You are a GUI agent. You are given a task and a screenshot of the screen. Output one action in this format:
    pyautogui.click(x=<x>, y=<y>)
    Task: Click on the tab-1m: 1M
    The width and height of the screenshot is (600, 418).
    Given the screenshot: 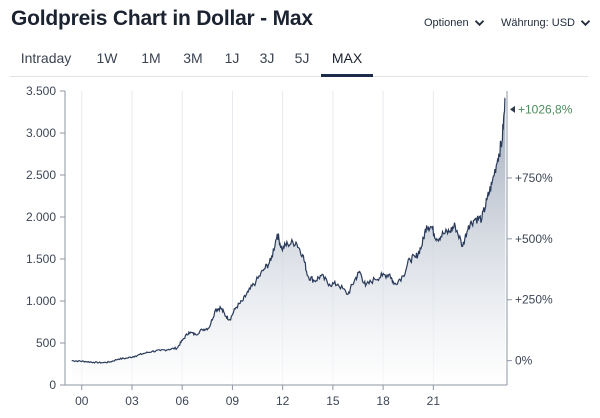 What is the action you would take?
    pyautogui.click(x=151, y=58)
    